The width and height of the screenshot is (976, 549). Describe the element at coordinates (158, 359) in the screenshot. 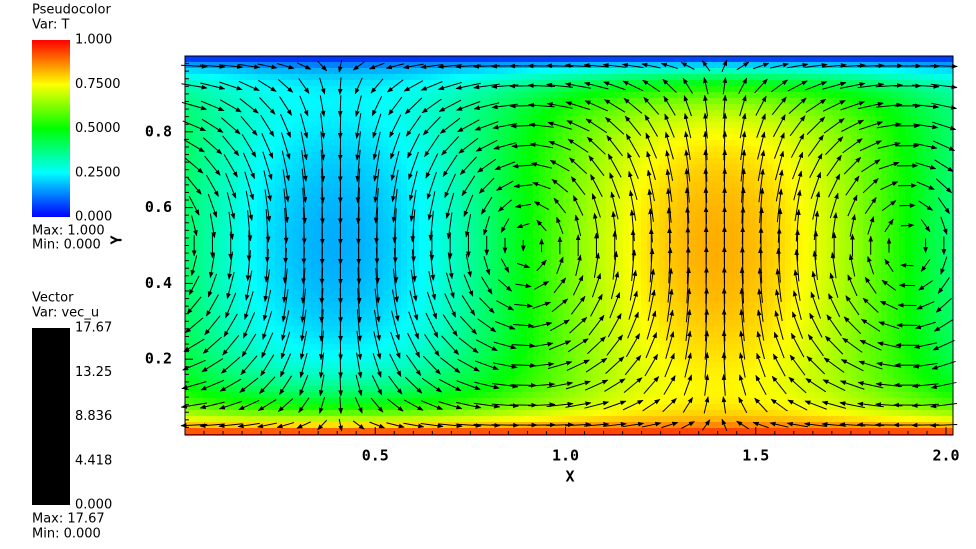

I see `y-tick-label: 0.2` at that location.